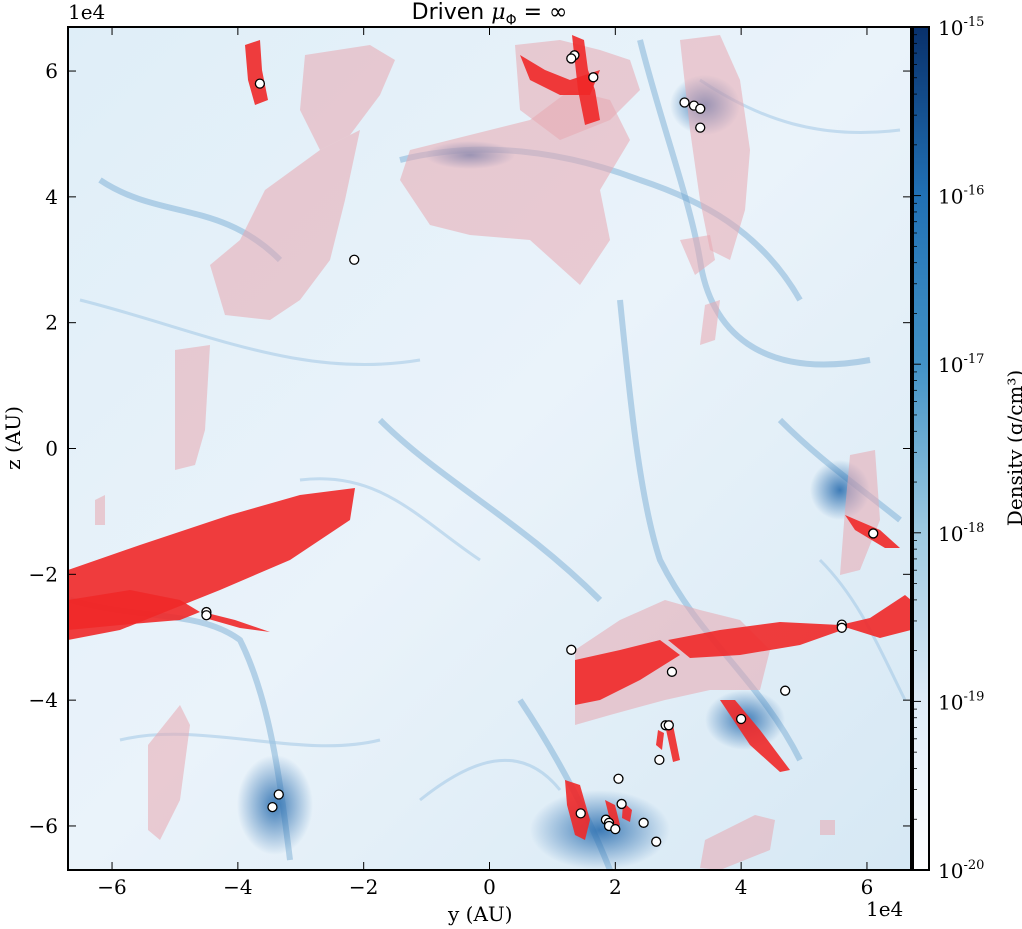 Image resolution: width=1022 pixels, height=929 pixels. Describe the element at coordinates (961, 701) in the screenshot. I see `colorbar-tick-label: 10-19` at that location.